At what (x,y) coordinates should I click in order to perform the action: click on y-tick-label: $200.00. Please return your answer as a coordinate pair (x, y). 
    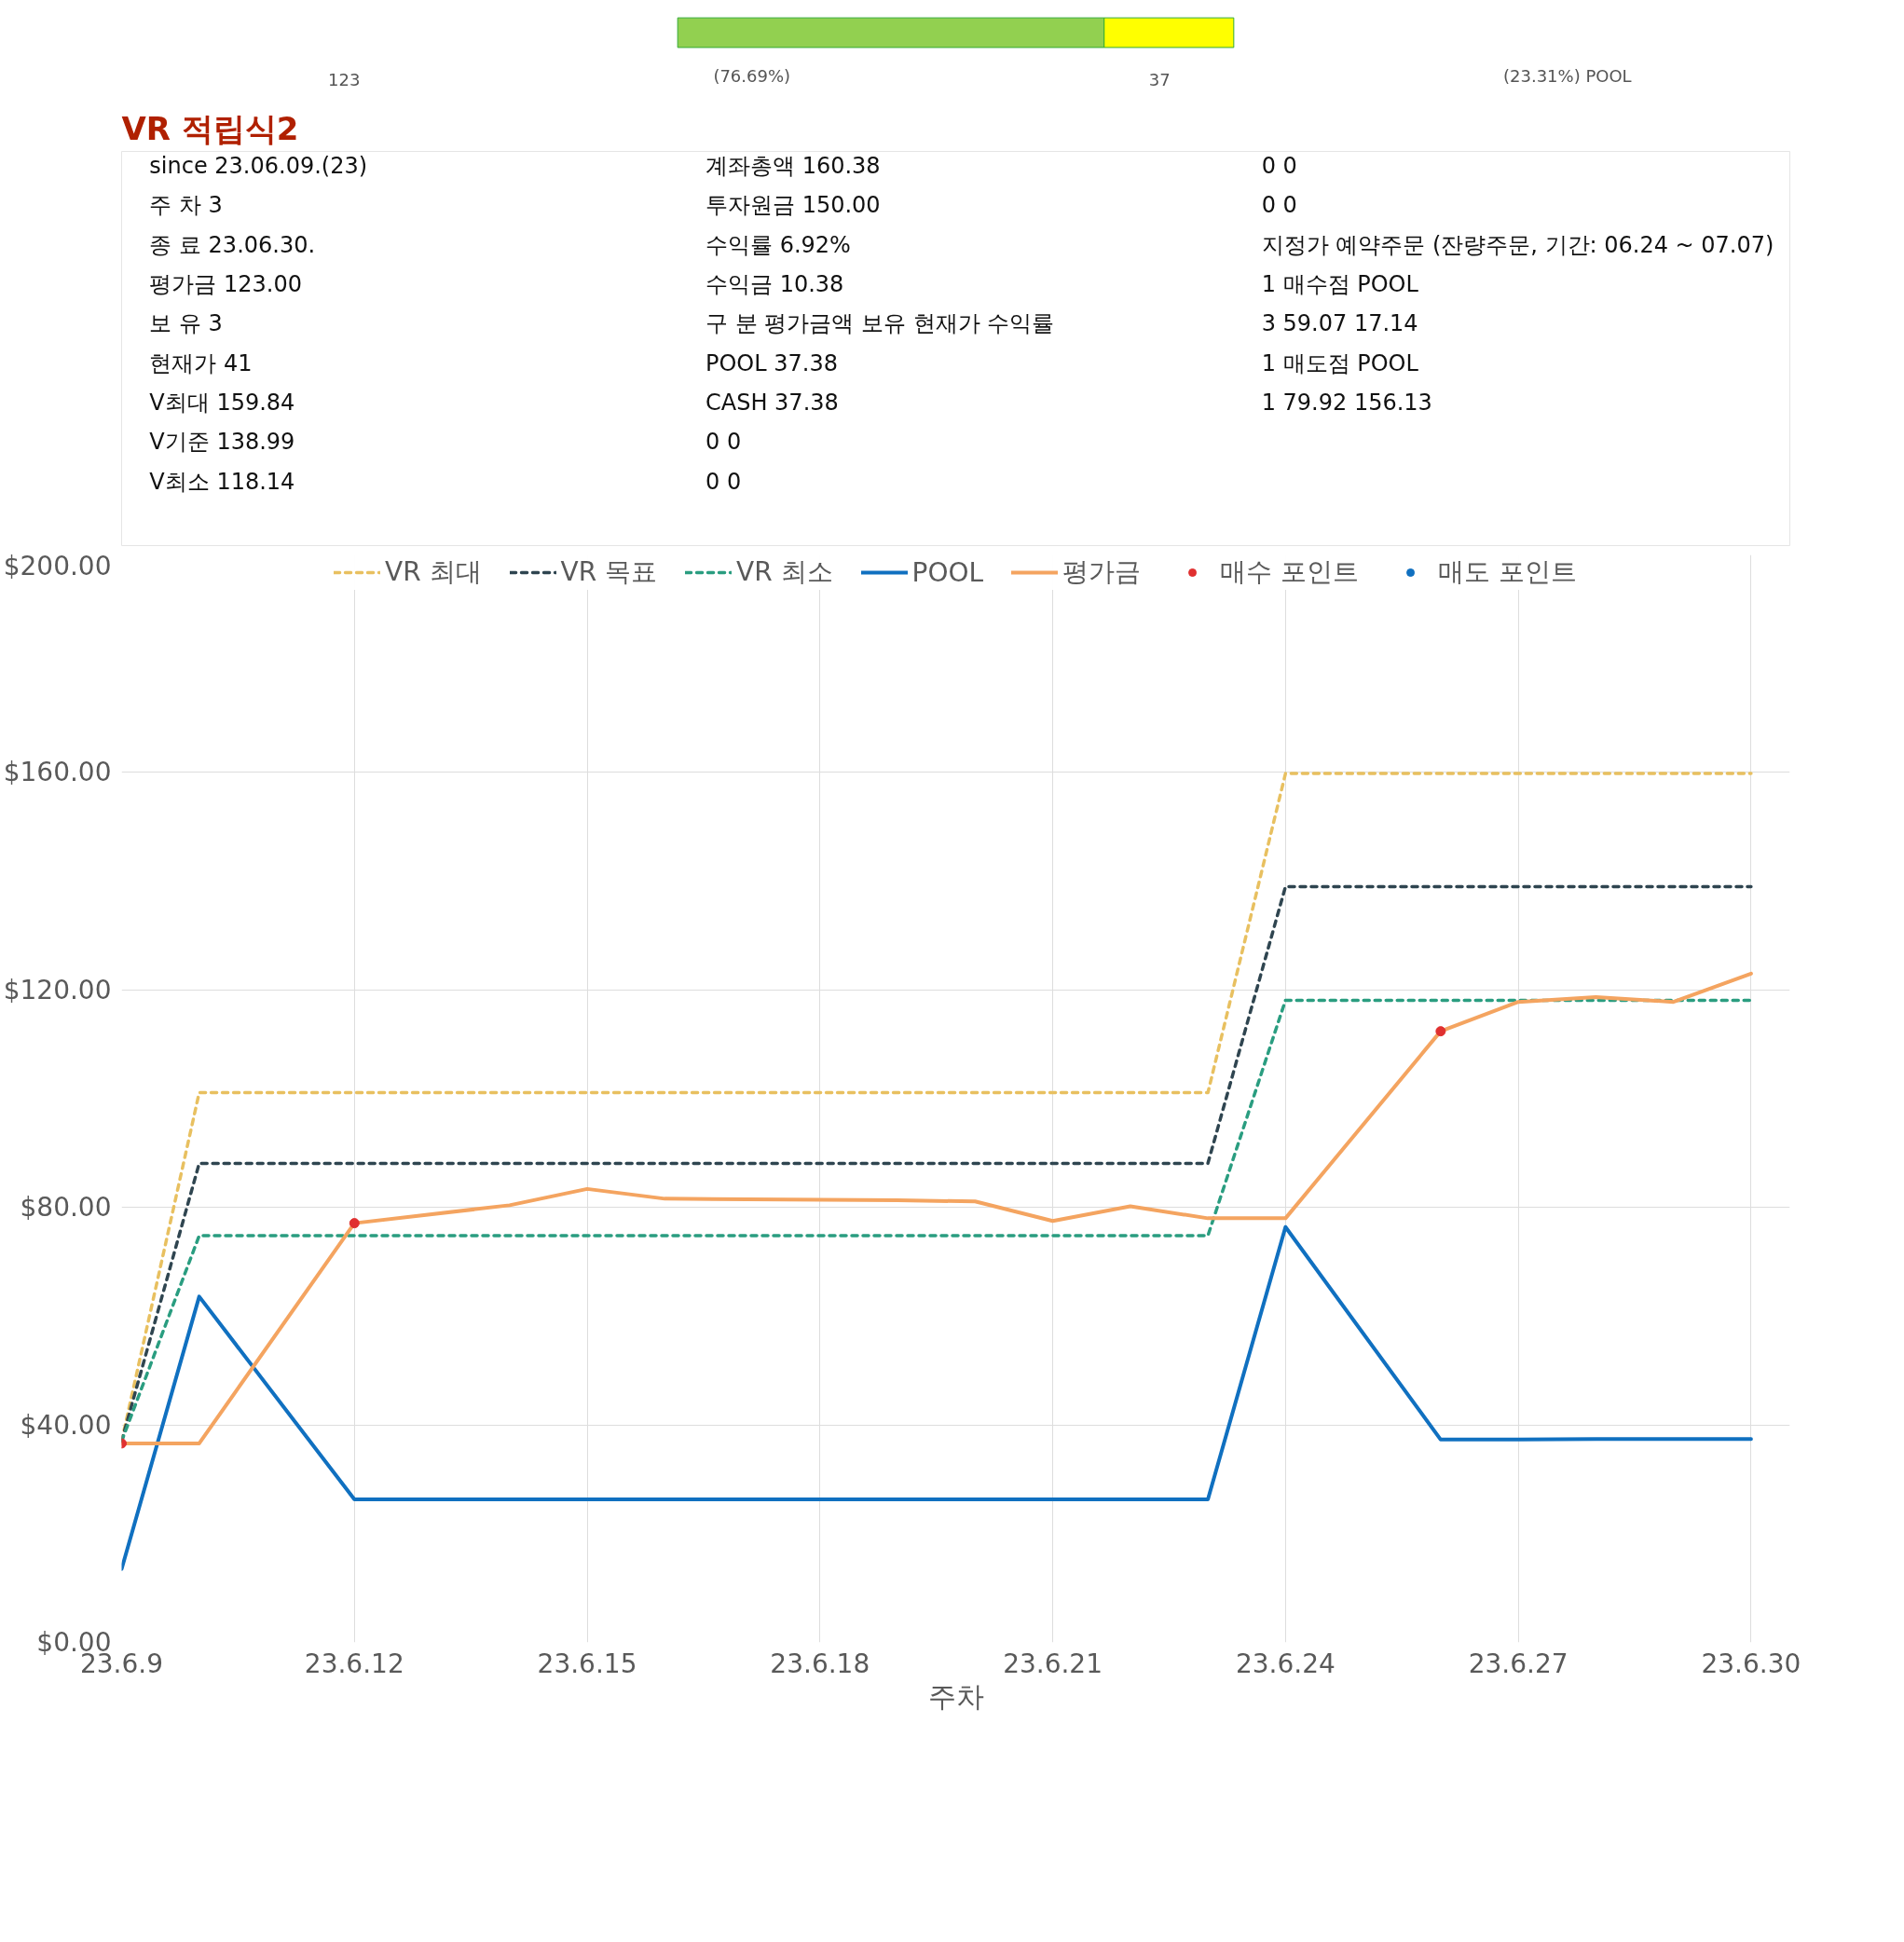
    Looking at the image, I should click on (57, 565).